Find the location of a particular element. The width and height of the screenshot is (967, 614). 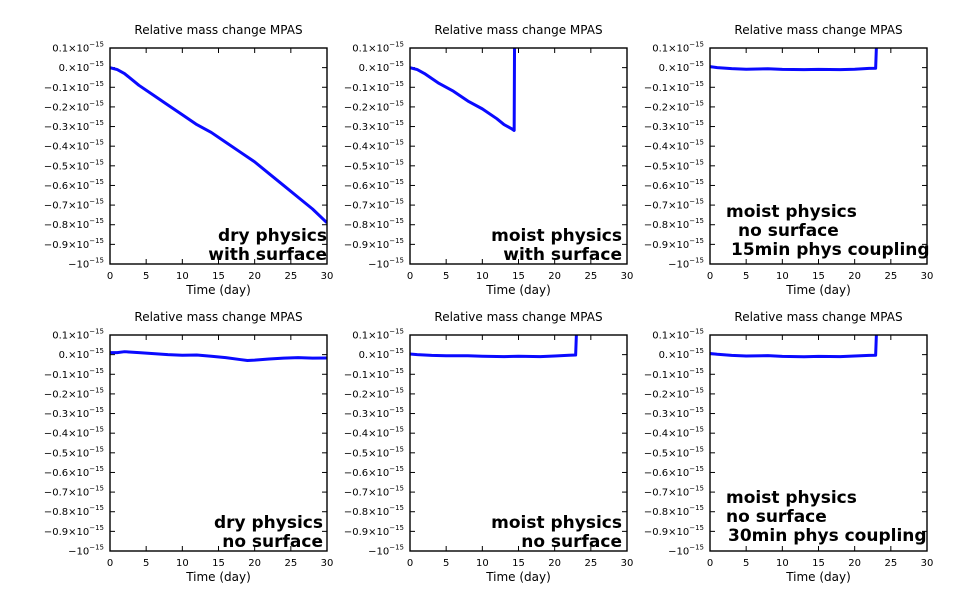

annotation-line: with surface is located at coordinates (267, 255).